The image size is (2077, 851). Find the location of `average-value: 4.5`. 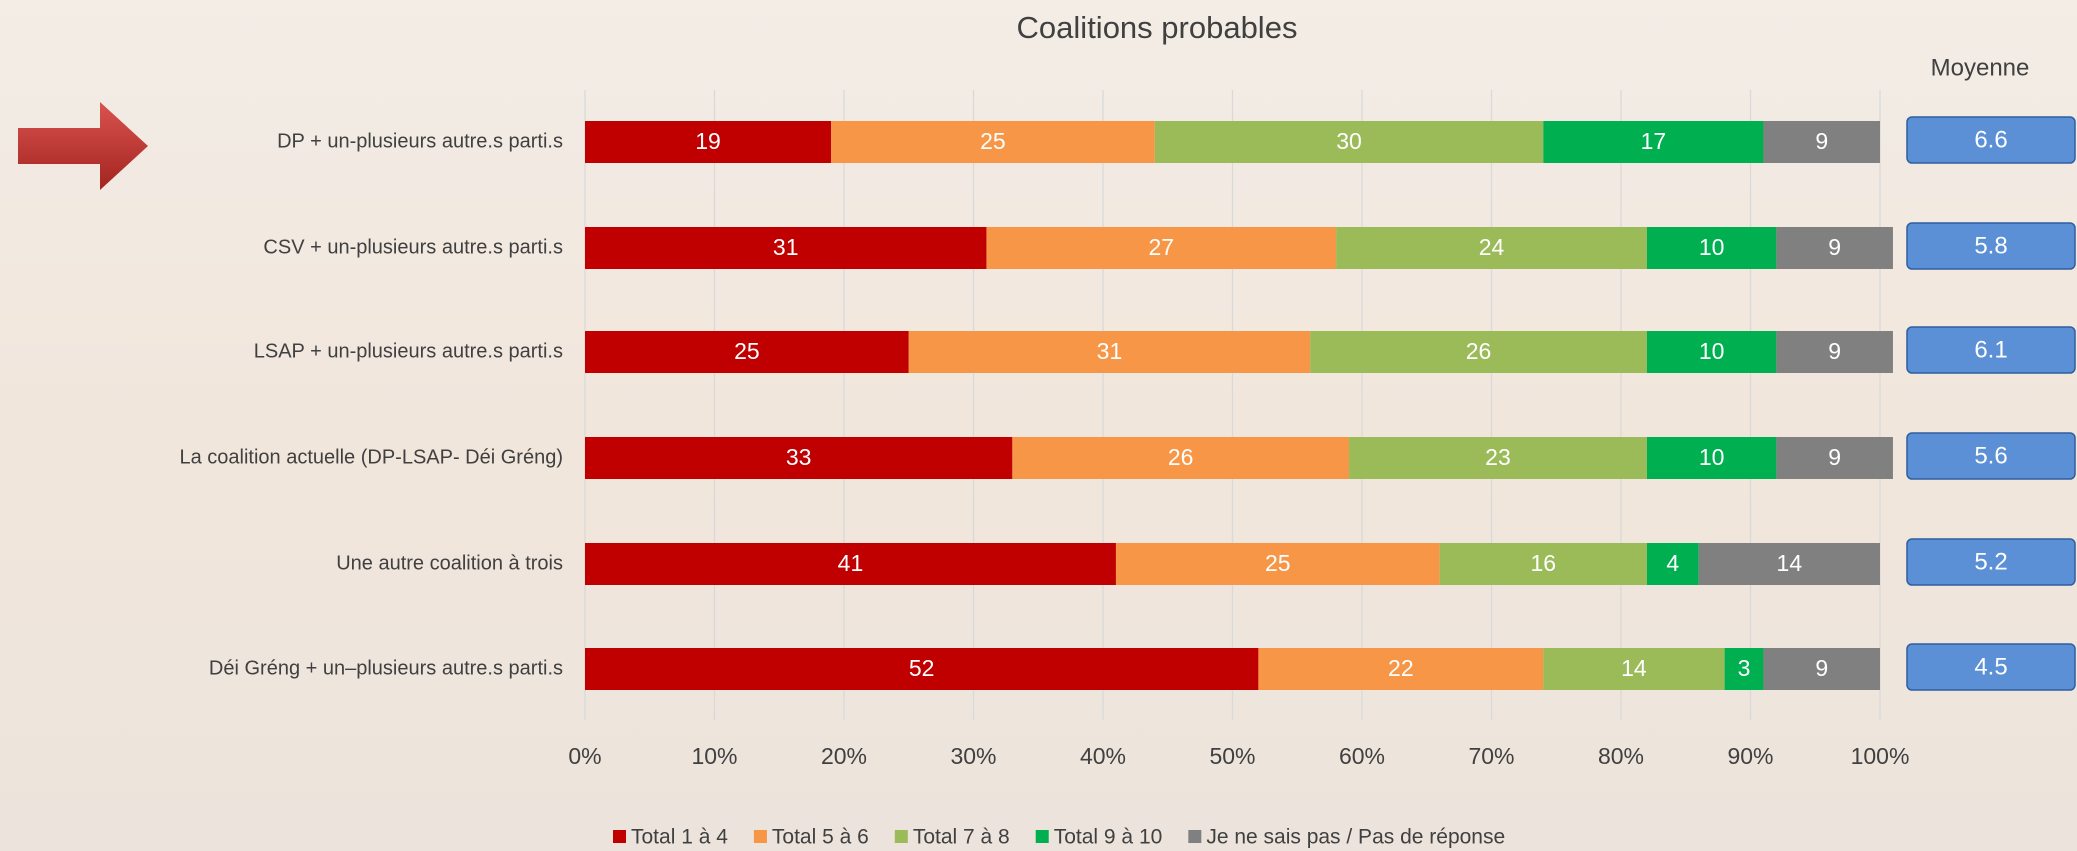

average-value: 4.5 is located at coordinates (1990, 666).